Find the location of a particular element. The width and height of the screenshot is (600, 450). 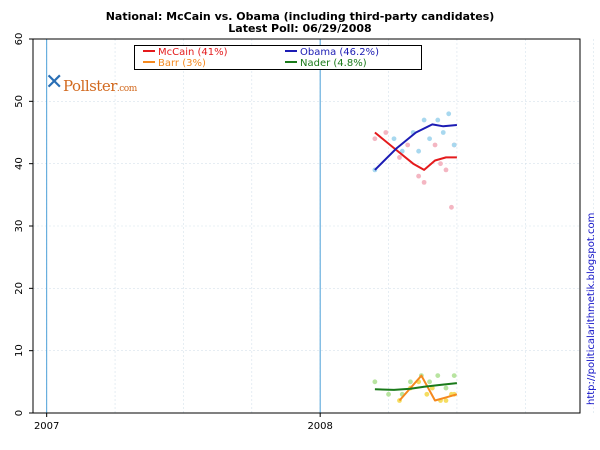

y-tick-label: 10 is located at coordinates (19, 350).